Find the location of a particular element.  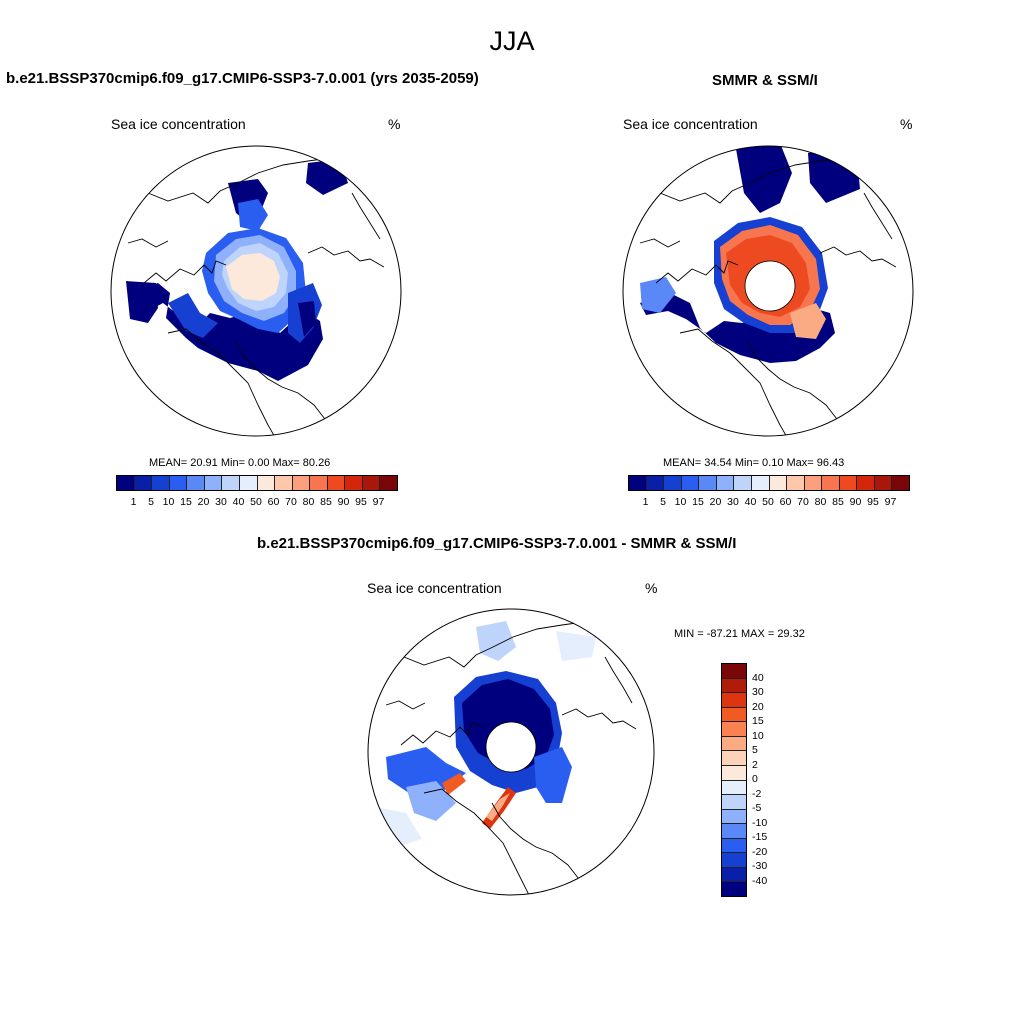

colorbar-tick-label: 0 is located at coordinates (755, 779).